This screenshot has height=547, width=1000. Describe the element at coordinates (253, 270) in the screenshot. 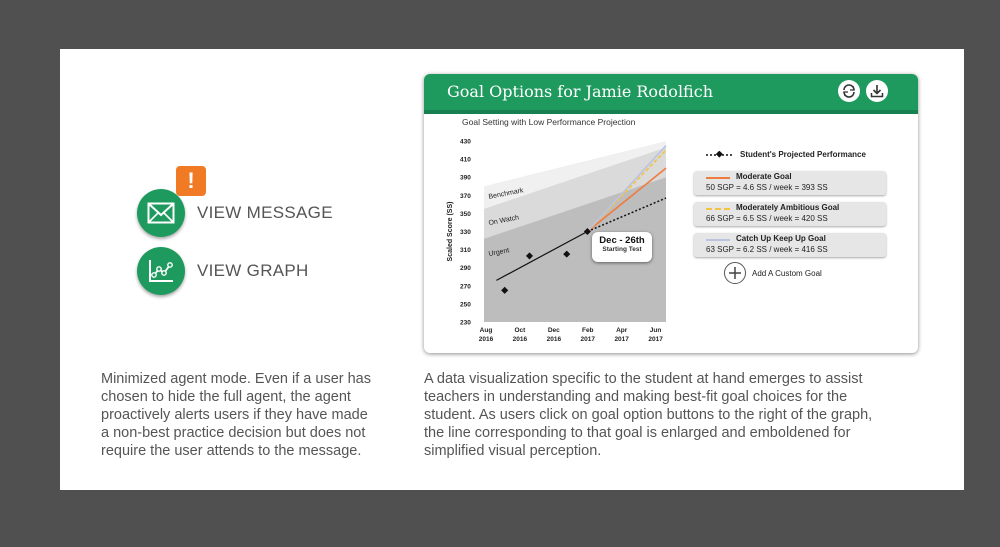

I see `view-graph-label: VIEW GRAPH` at that location.